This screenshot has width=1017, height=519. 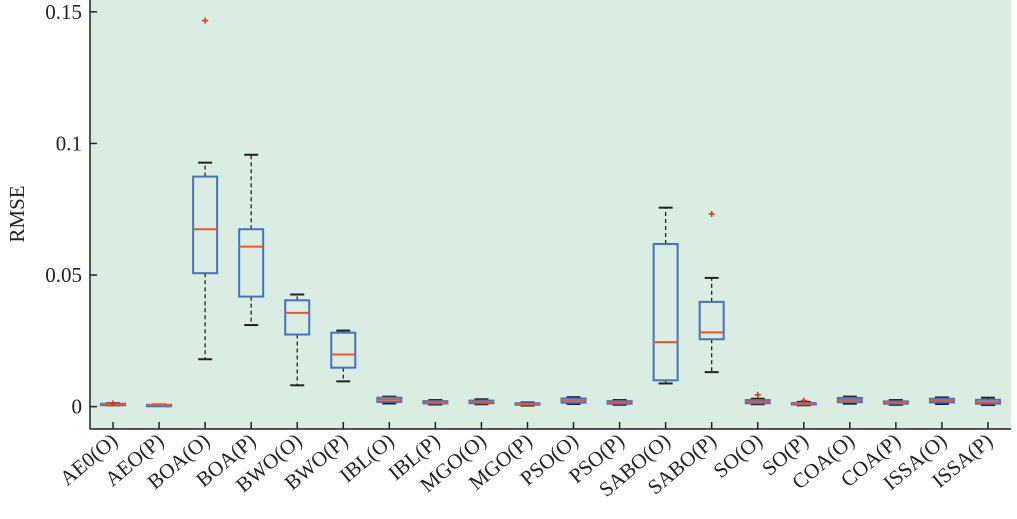 I want to click on y-axis-title: RMSE, so click(x=17, y=213).